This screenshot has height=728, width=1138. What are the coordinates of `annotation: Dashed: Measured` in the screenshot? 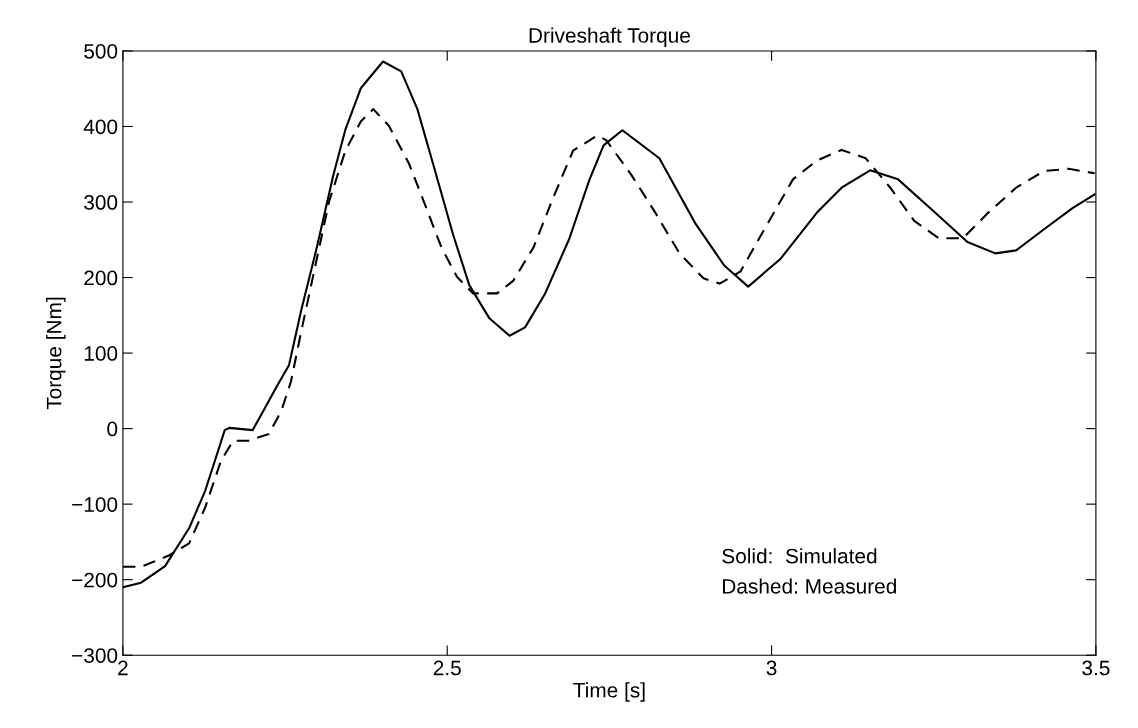 It's located at (809, 586).